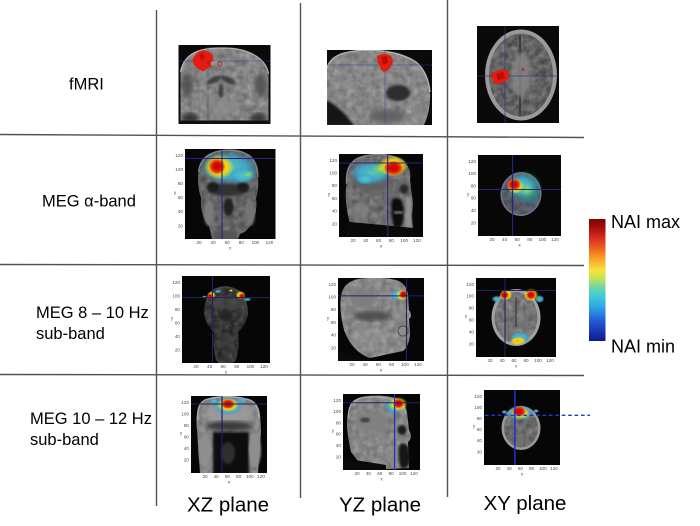  I want to click on svg-text: NAI max, so click(645, 222).